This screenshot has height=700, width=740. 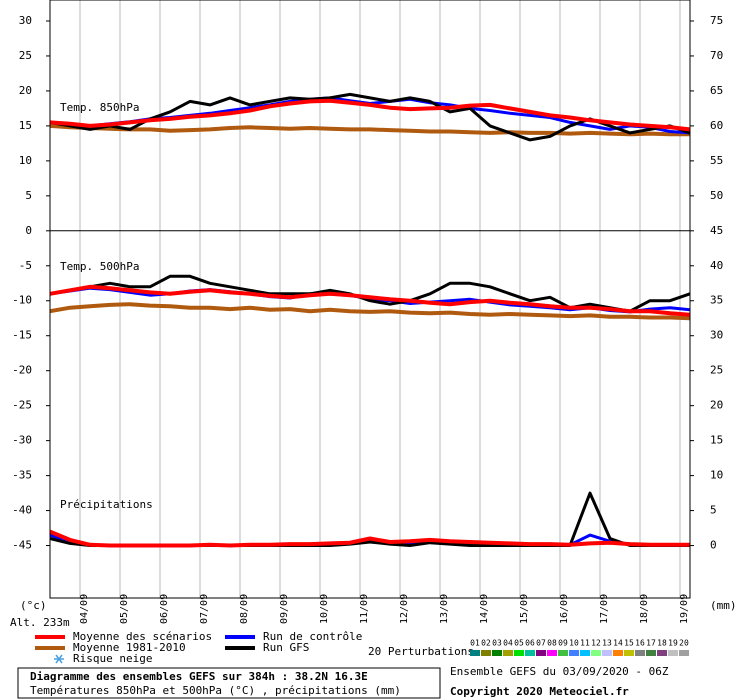 What do you see at coordinates (640, 643) in the screenshot?
I see `perturbation-number: 16` at bounding box center [640, 643].